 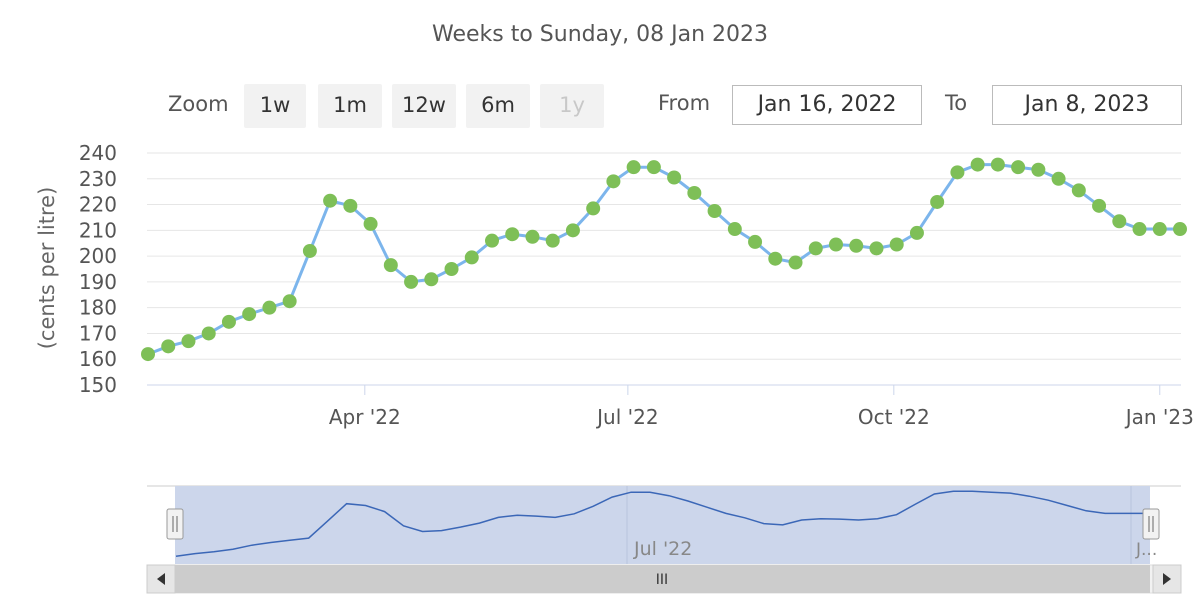 What do you see at coordinates (600, 34) in the screenshot?
I see `chart-subtitle: Weeks to Sunday, 08 Jan 2023` at bounding box center [600, 34].